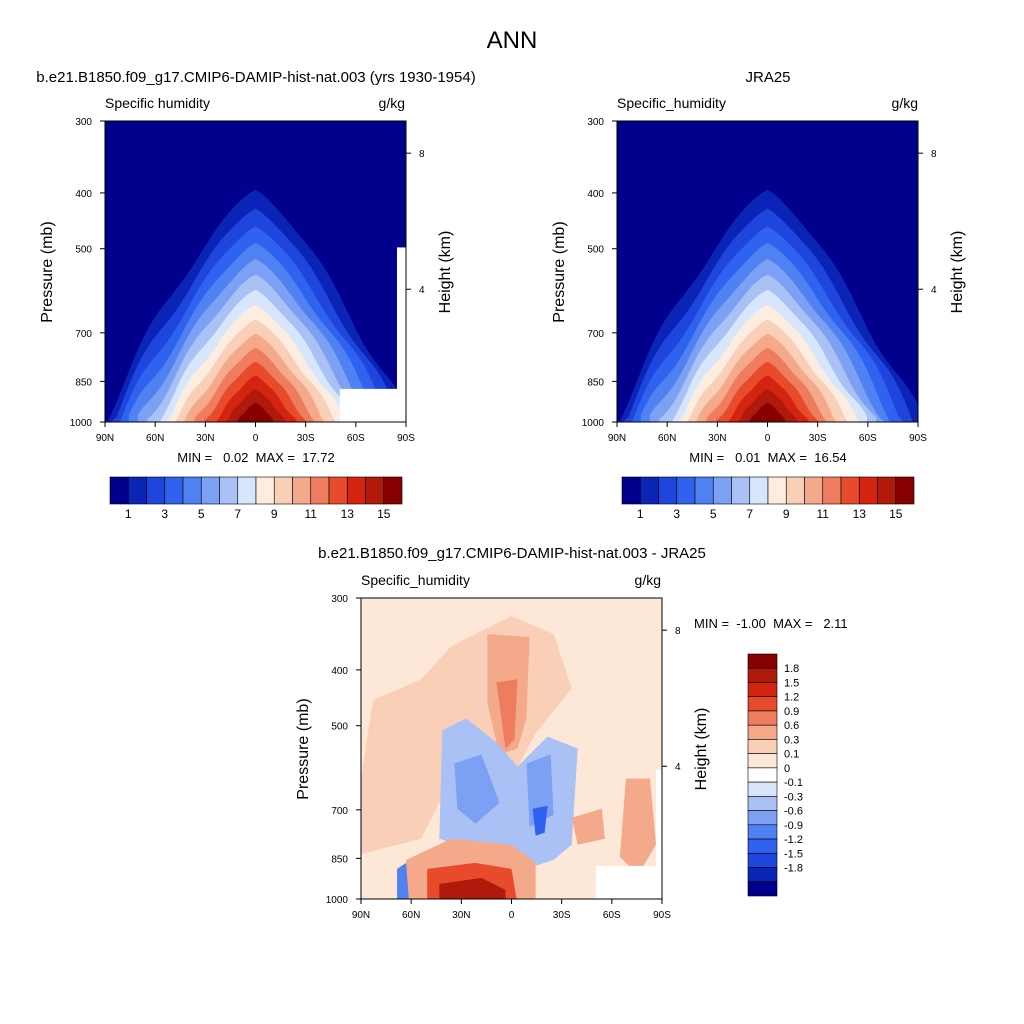 This screenshot has width=1024, height=1024. What do you see at coordinates (701, 749) in the screenshot?
I see `y2-axis-label: Height (km)` at bounding box center [701, 749].